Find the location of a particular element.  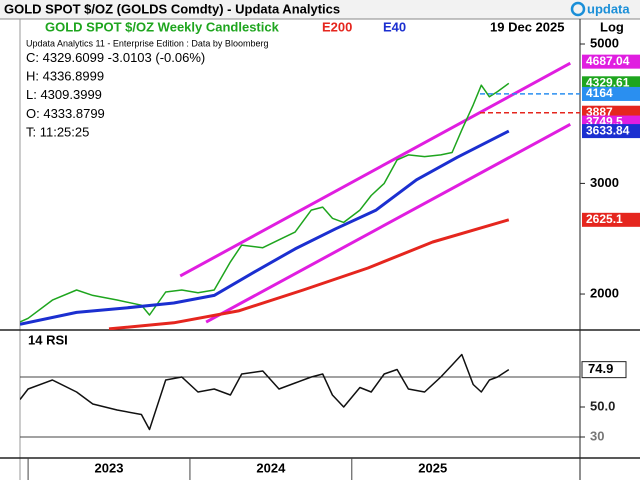

legend-entry: E40 is located at coordinates (394, 26).